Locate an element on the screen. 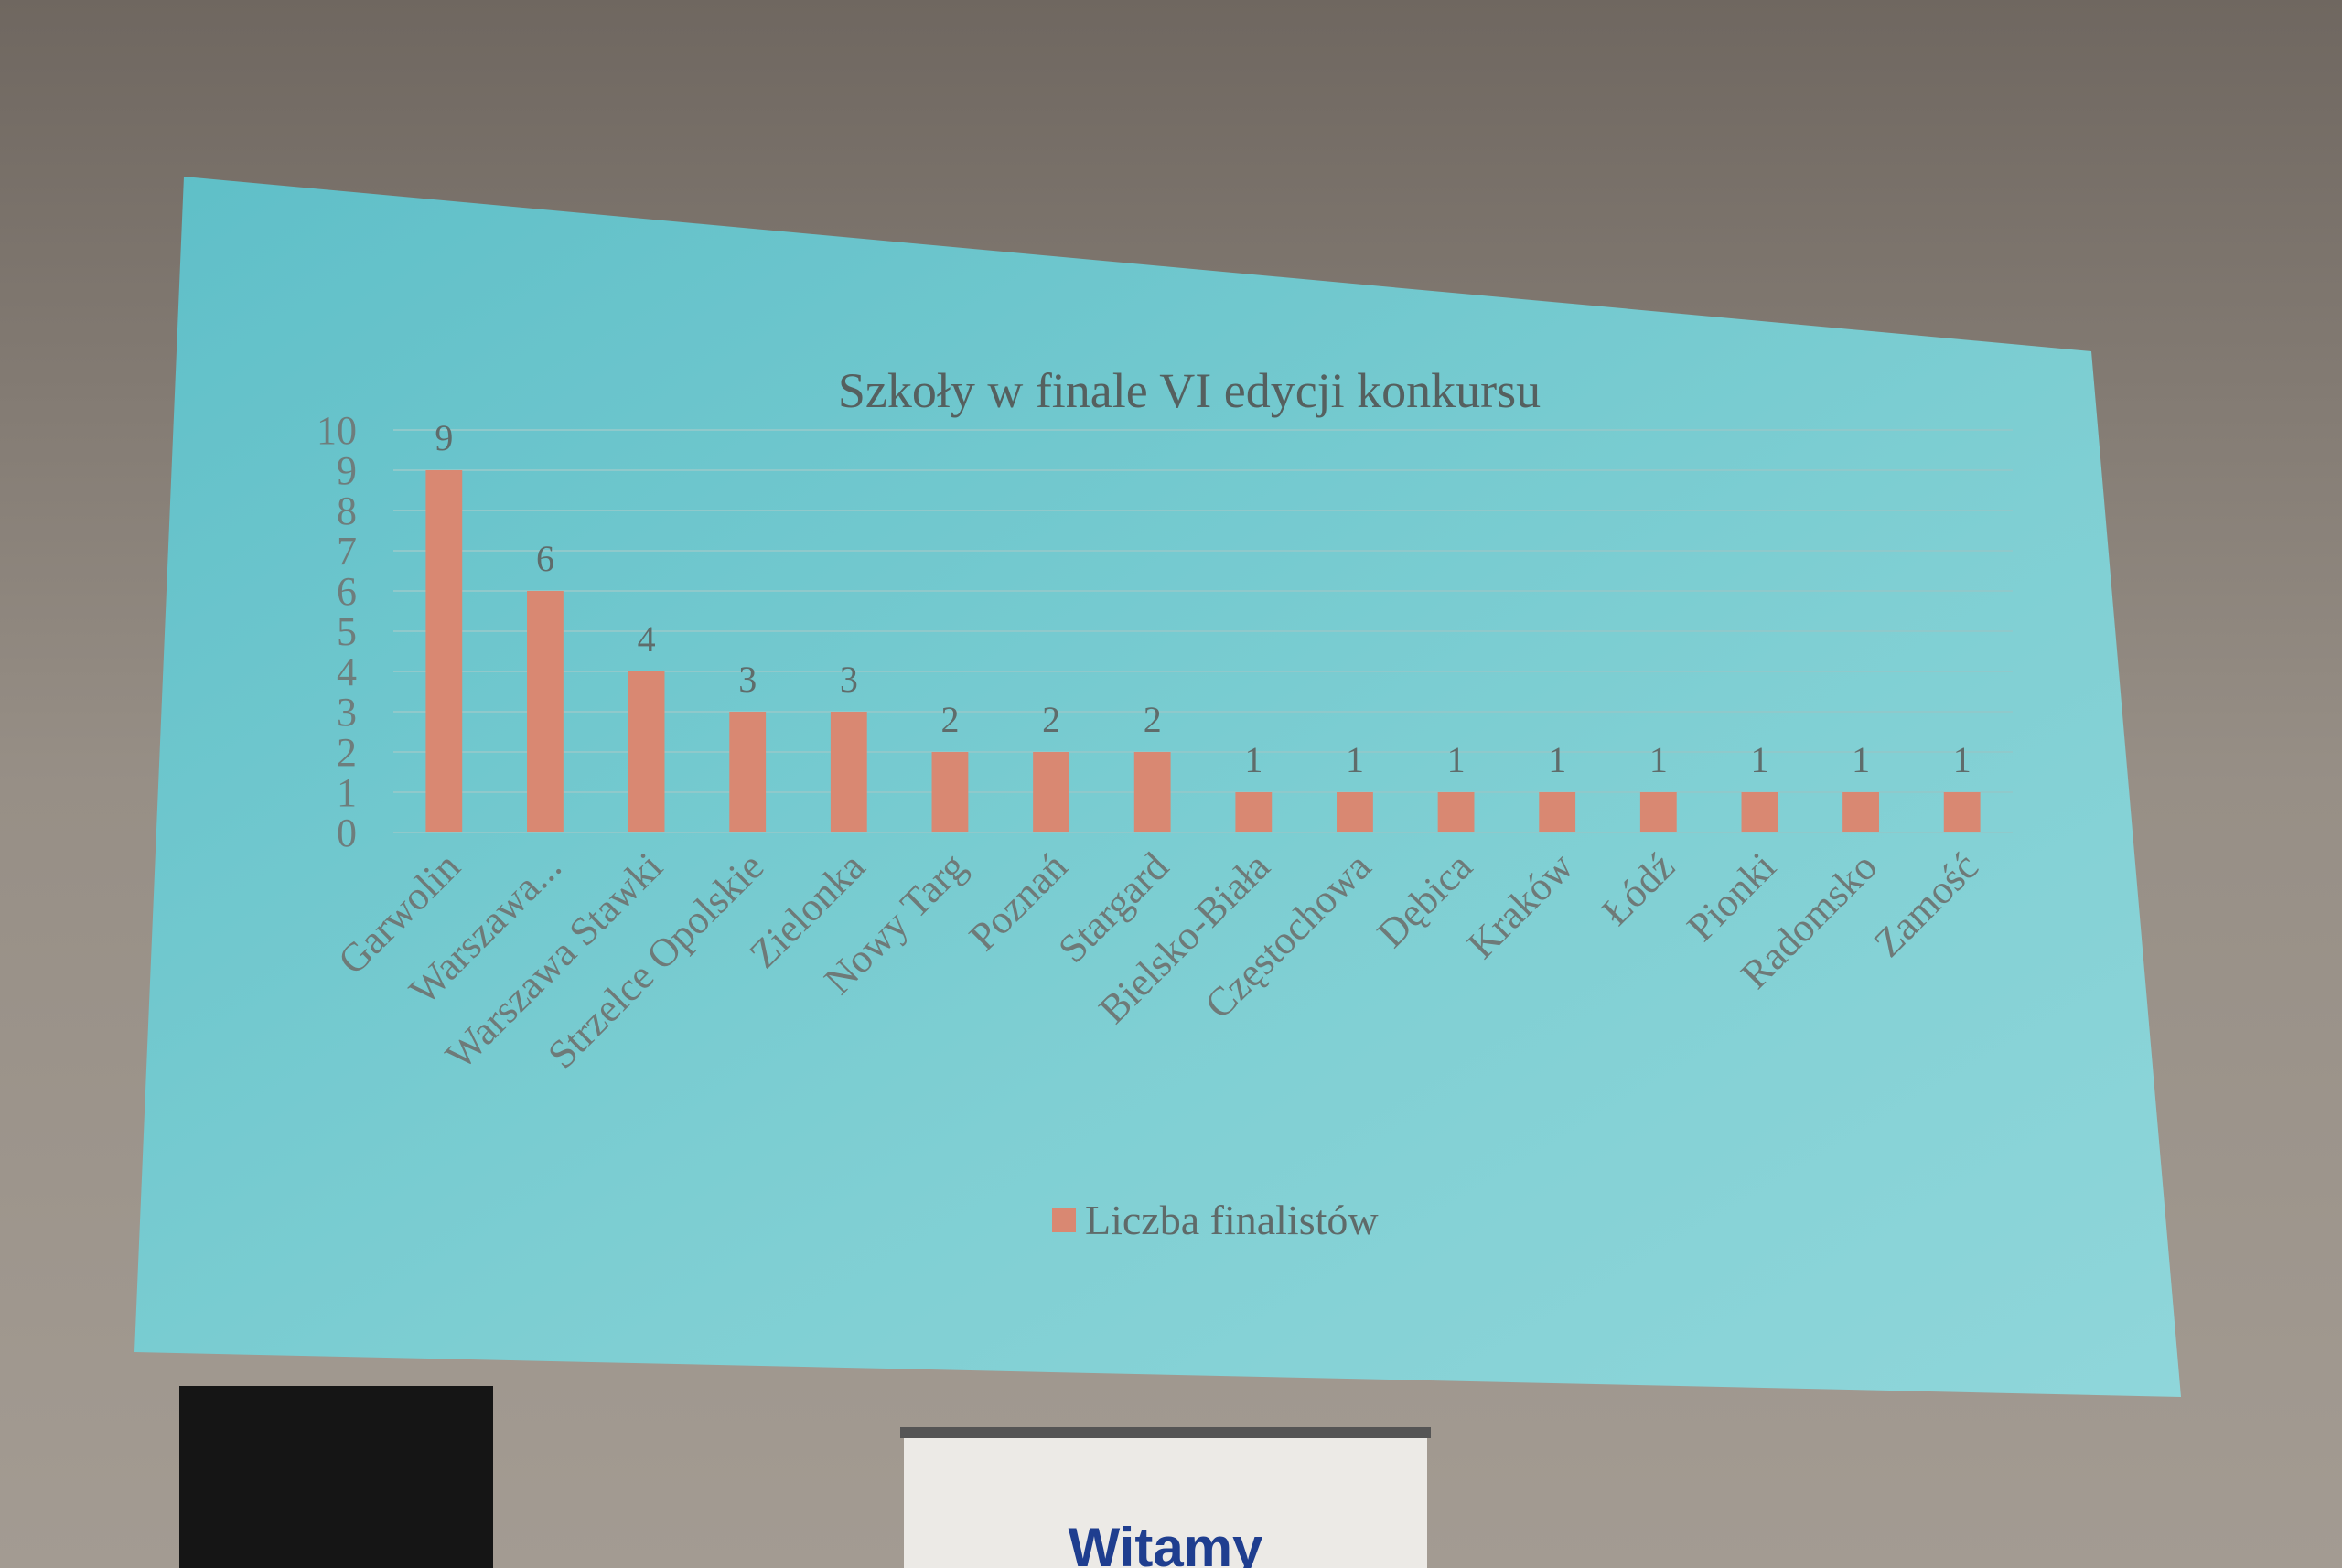 Image resolution: width=2342 pixels, height=1568 pixels. sign-text: Witamy is located at coordinates (1166, 1542).